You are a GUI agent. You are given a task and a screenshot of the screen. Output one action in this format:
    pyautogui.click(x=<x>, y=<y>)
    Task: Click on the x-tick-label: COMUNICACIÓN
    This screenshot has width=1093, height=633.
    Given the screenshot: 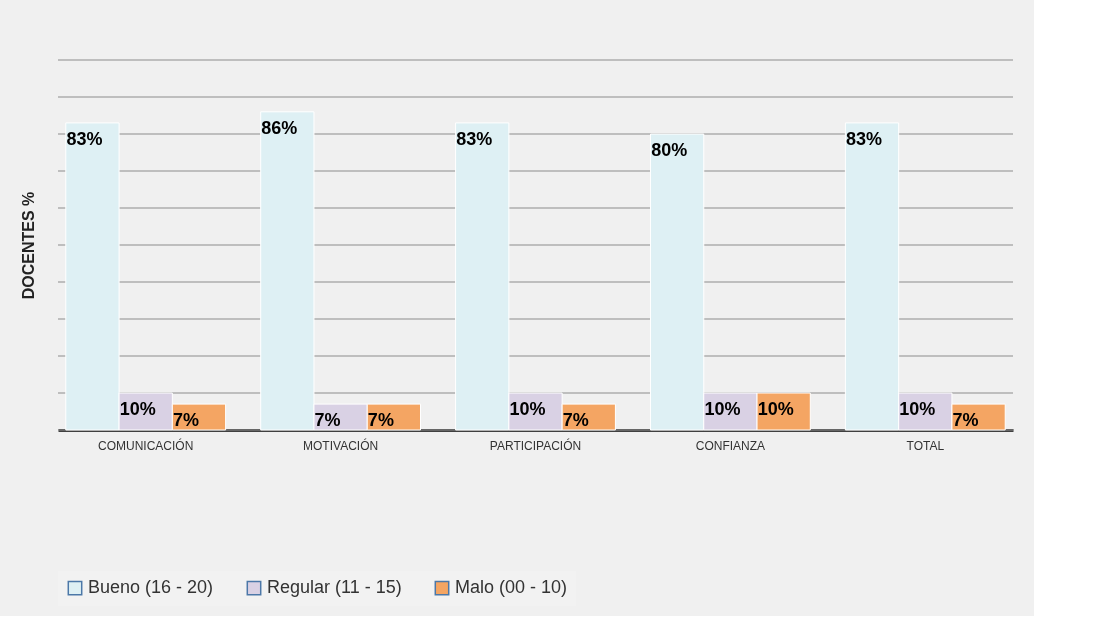 What is the action you would take?
    pyautogui.click(x=146, y=445)
    